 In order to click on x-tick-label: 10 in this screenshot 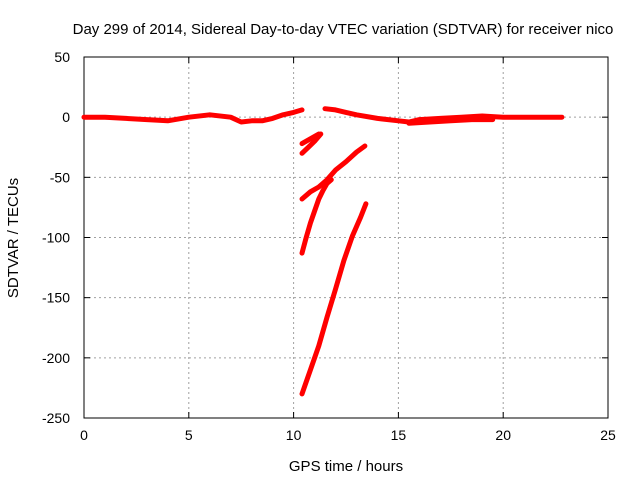, I will do `click(294, 435)`.